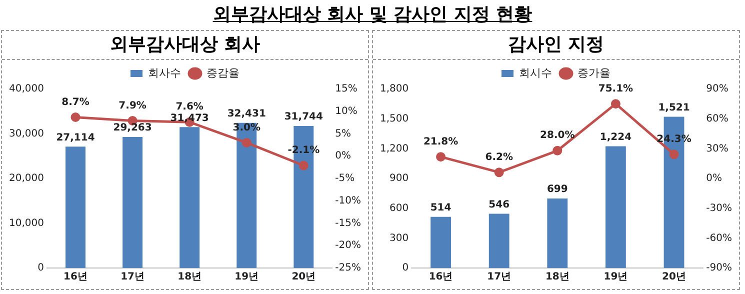 This screenshot has height=294, width=745. What do you see at coordinates (348, 223) in the screenshot?
I see `y2-tick-label: -15%` at bounding box center [348, 223].